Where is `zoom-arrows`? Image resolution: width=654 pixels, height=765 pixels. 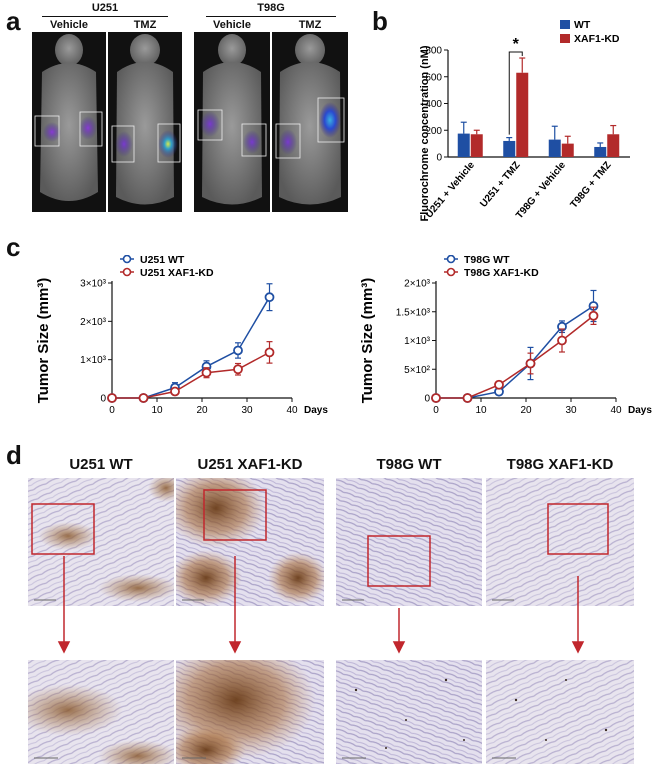
zoom-arrows is located at coordinates (321, 605).